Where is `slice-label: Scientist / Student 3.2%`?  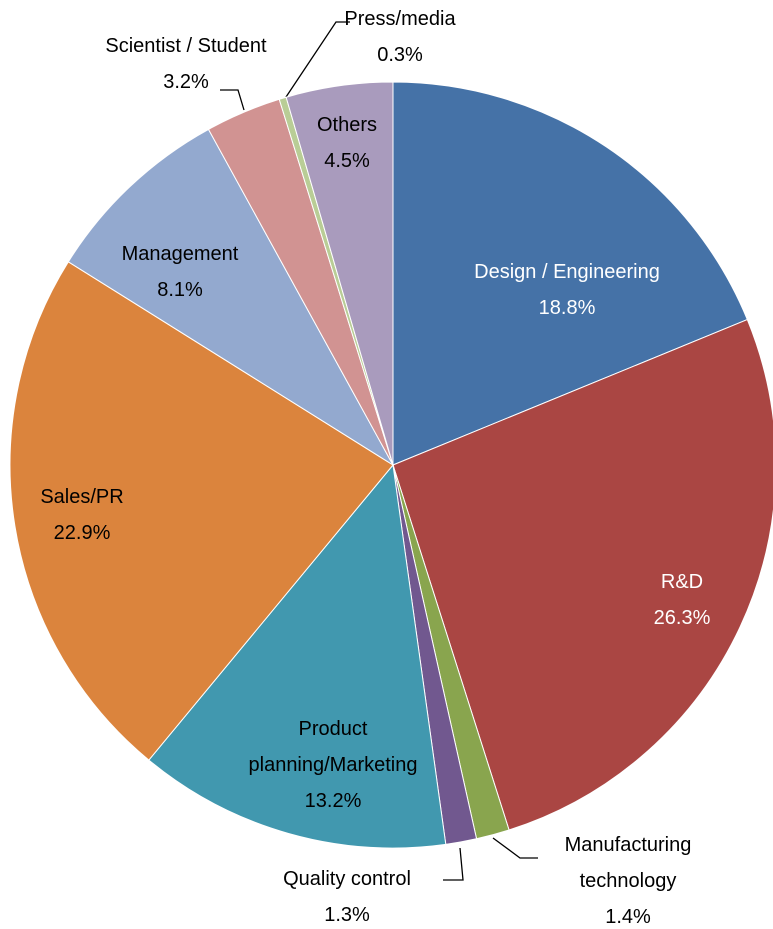
slice-label: Scientist / Student 3.2% is located at coordinates (185, 64).